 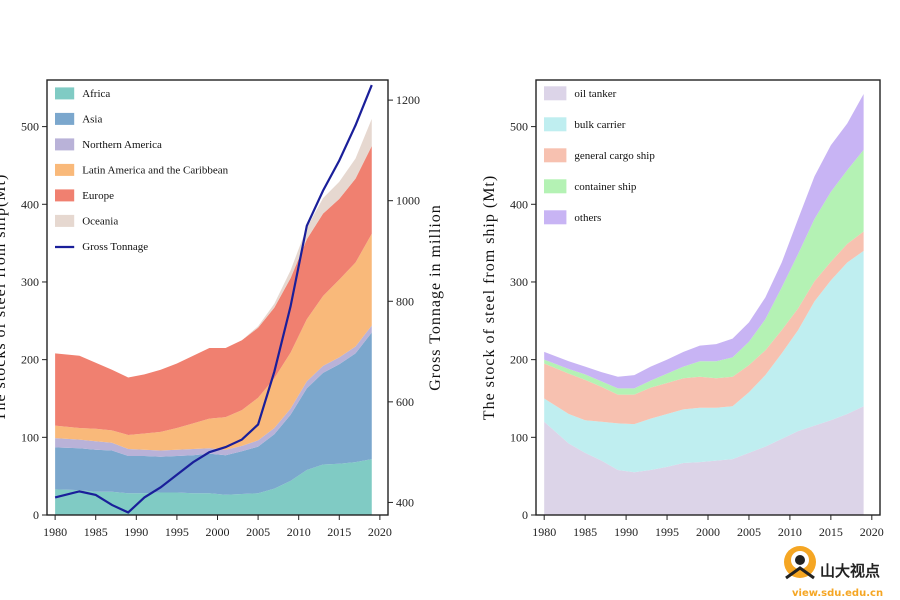 I want to click on area-asia, so click(x=213, y=413).